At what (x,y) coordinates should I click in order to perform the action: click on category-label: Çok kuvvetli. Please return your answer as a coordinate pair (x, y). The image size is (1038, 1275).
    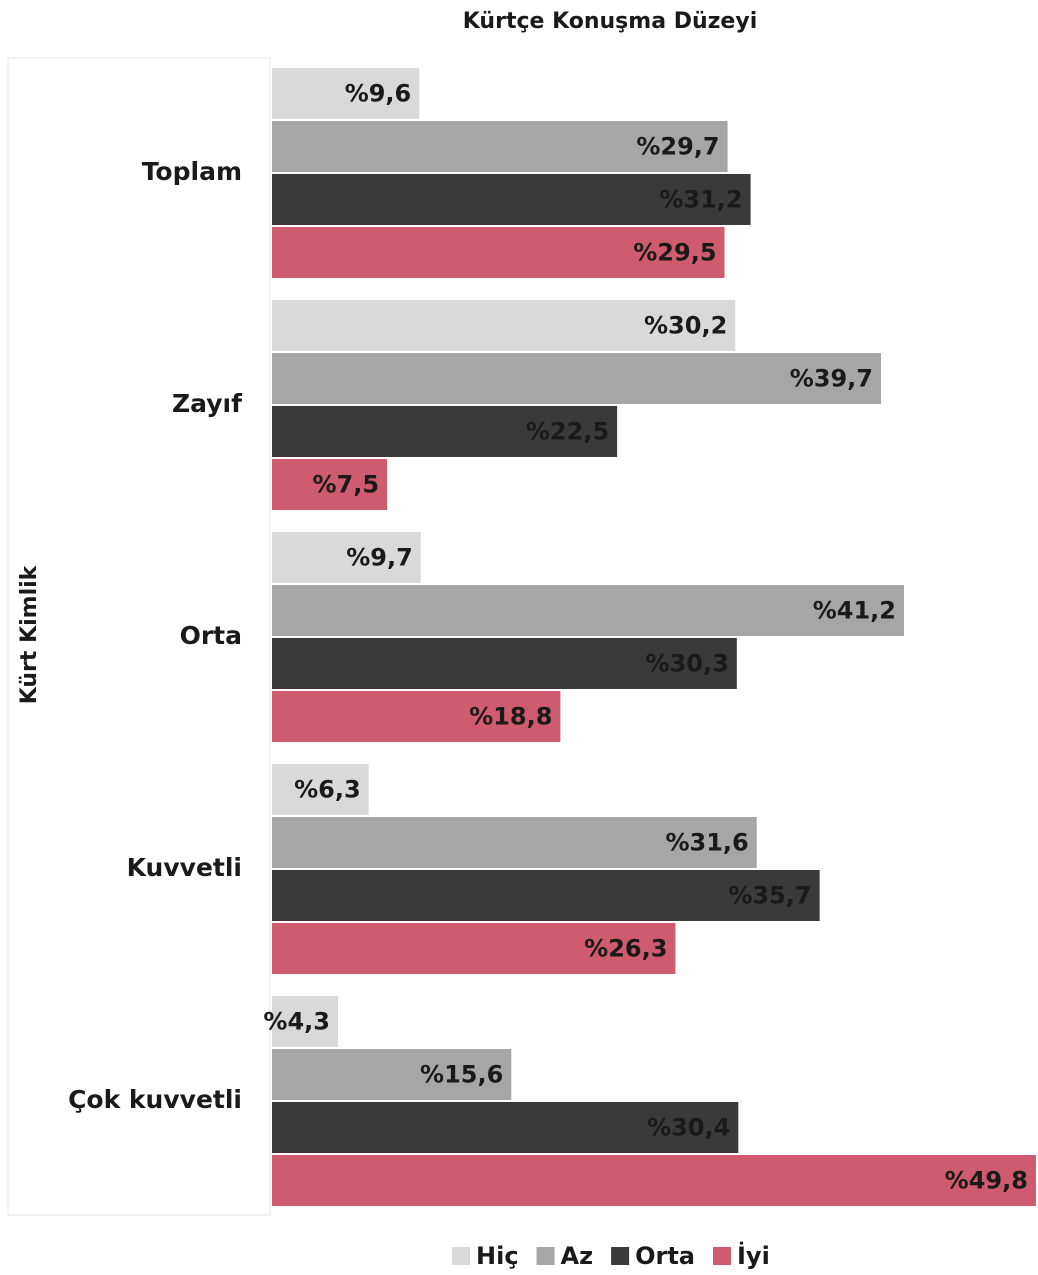
    Looking at the image, I should click on (155, 1099).